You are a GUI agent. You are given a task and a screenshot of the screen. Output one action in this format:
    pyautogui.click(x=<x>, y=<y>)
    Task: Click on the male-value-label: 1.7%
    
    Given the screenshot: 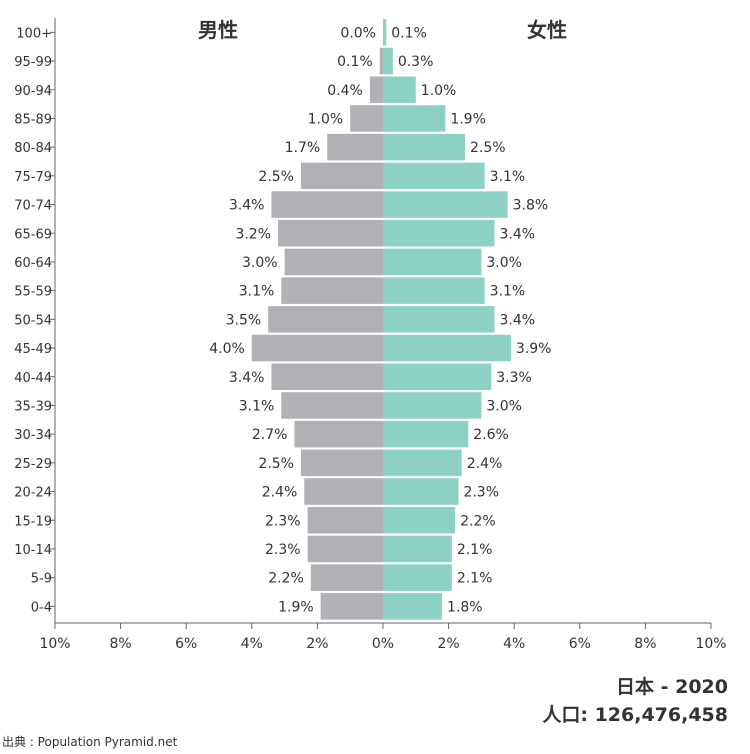 What is the action you would take?
    pyautogui.click(x=303, y=148)
    